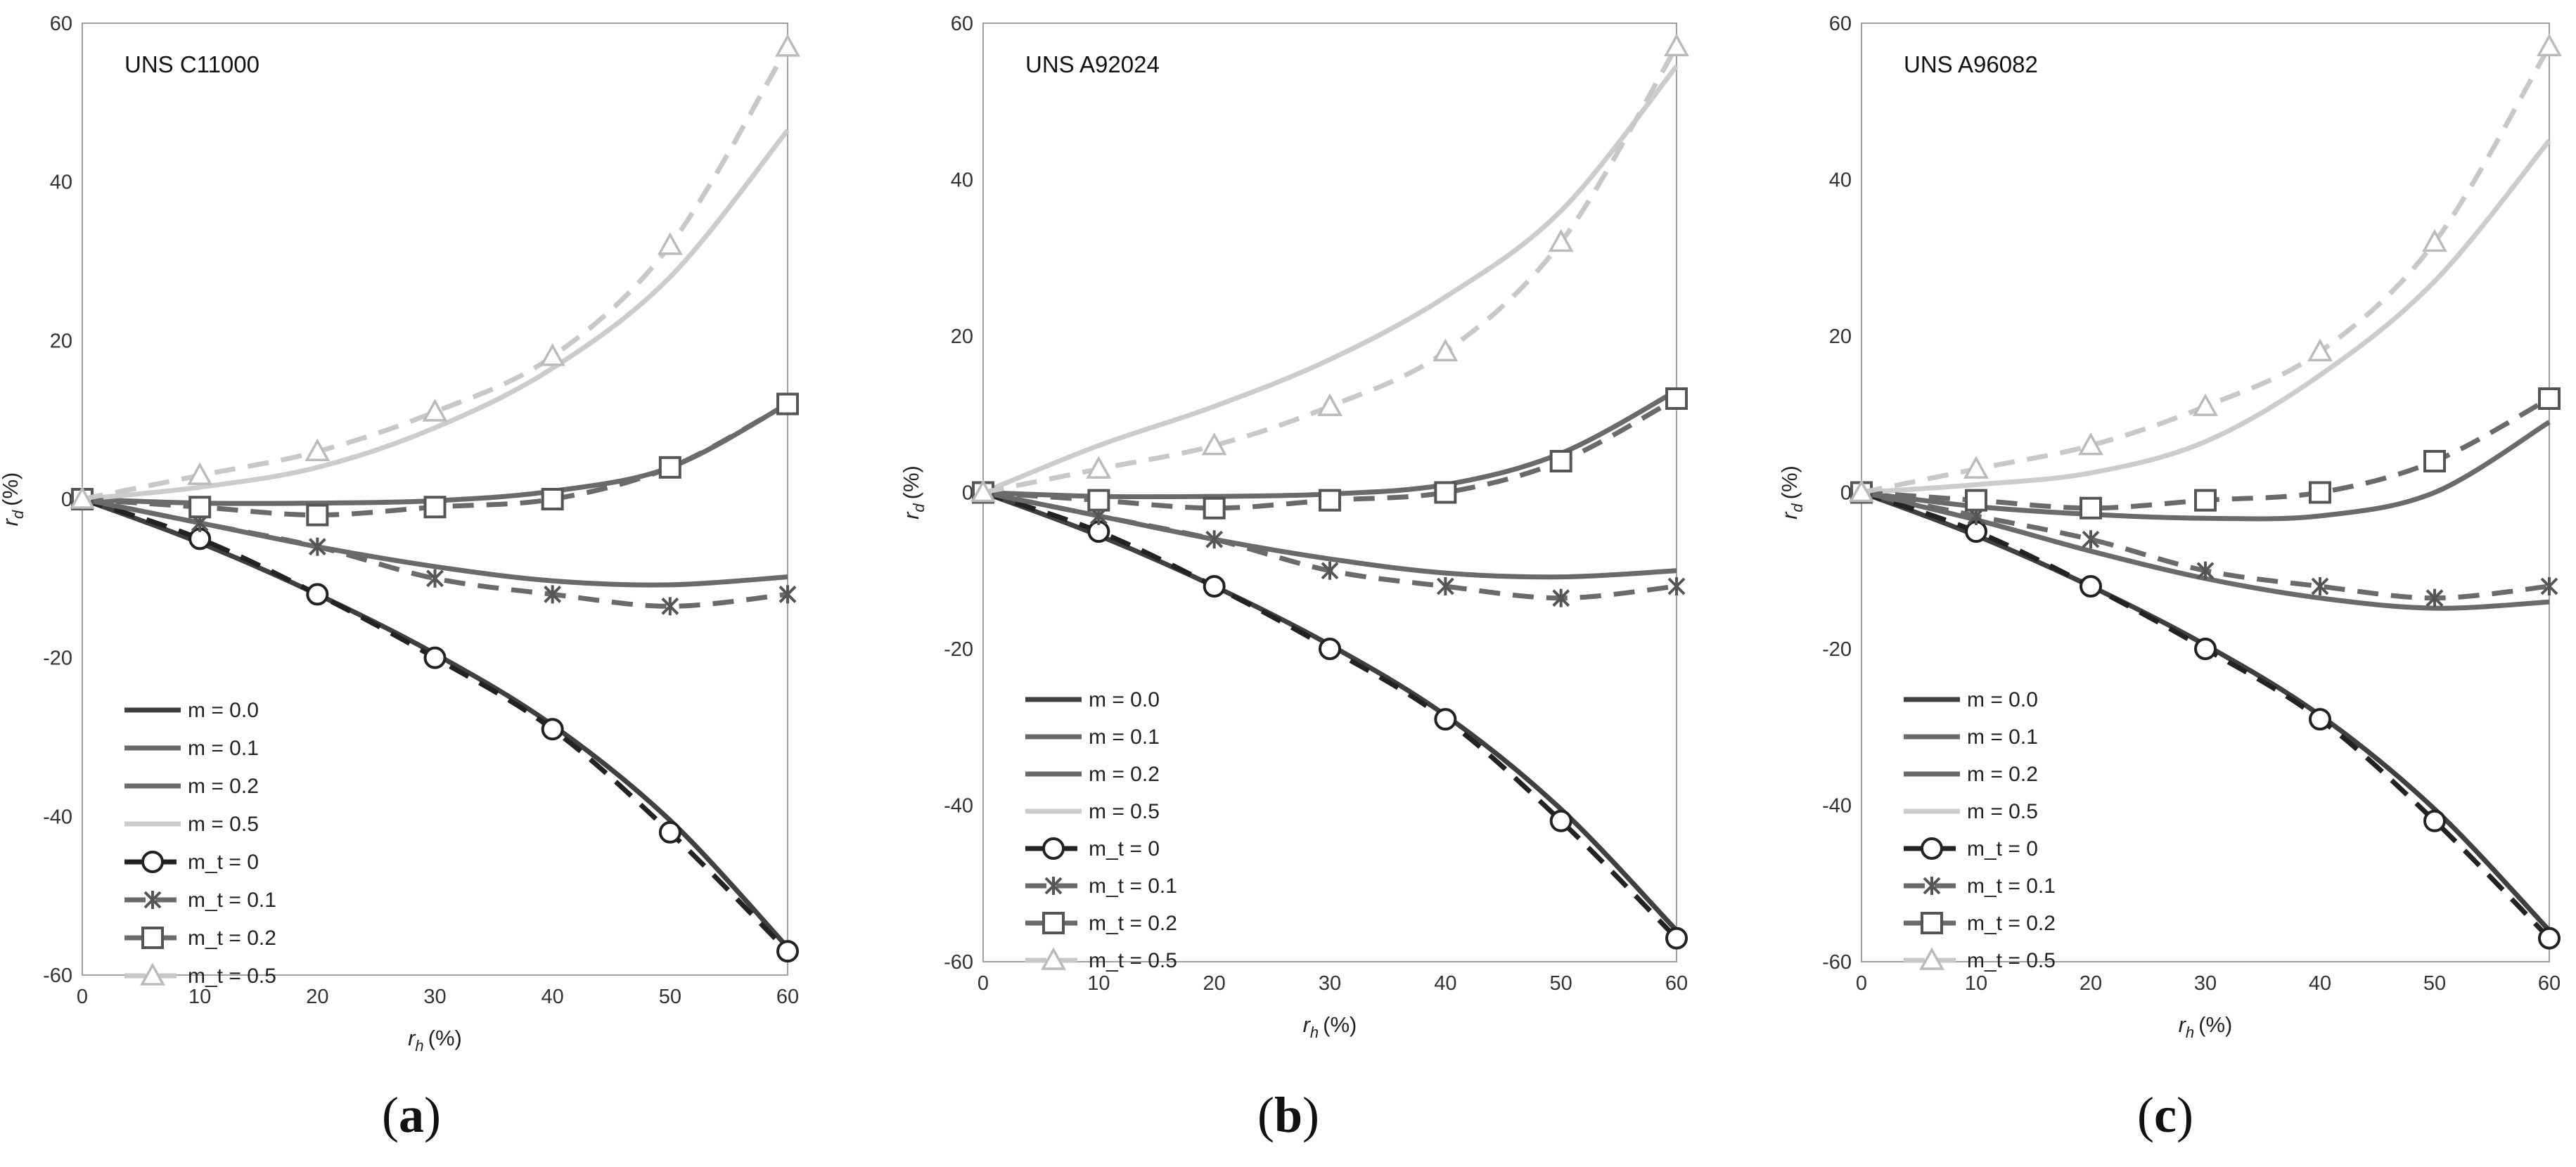 The image size is (2576, 1167). What do you see at coordinates (2205, 983) in the screenshot?
I see `x-tick-label: 30` at bounding box center [2205, 983].